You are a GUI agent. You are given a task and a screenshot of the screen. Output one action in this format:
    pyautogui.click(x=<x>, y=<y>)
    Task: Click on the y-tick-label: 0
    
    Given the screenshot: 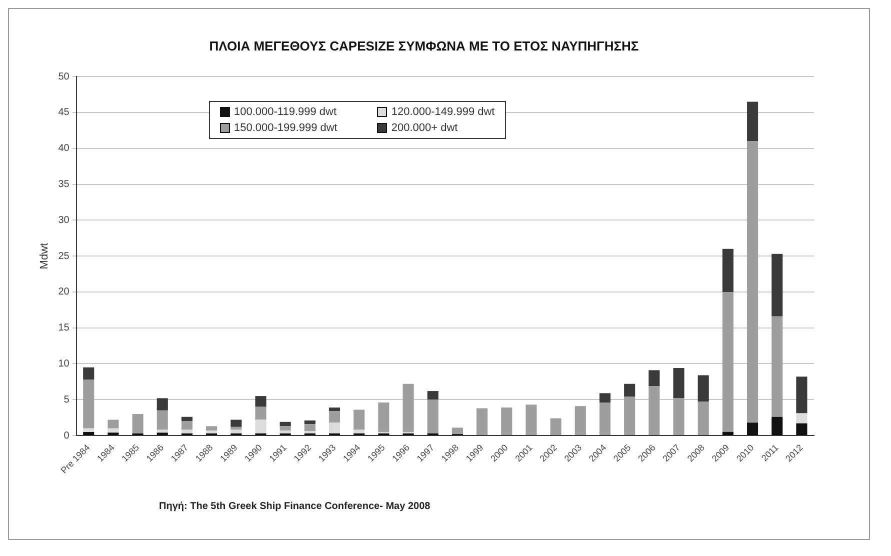 What is the action you would take?
    pyautogui.click(x=67, y=436)
    